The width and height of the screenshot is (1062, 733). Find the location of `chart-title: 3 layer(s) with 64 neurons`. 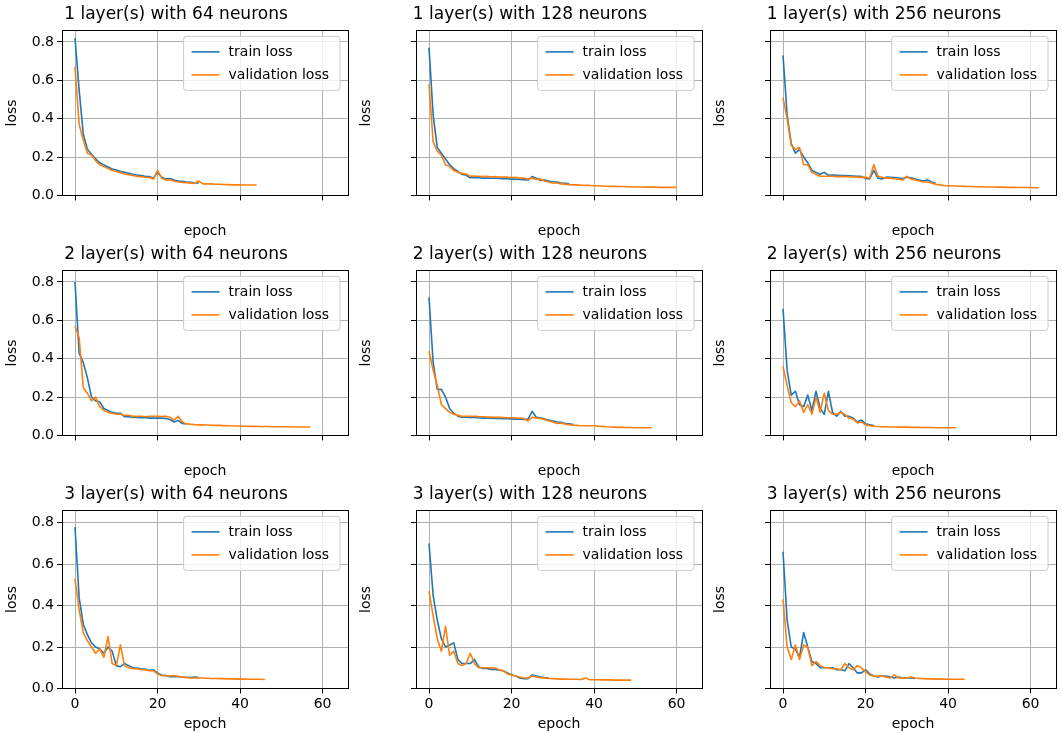

chart-title: 3 layer(s) with 64 neurons is located at coordinates (176, 492).